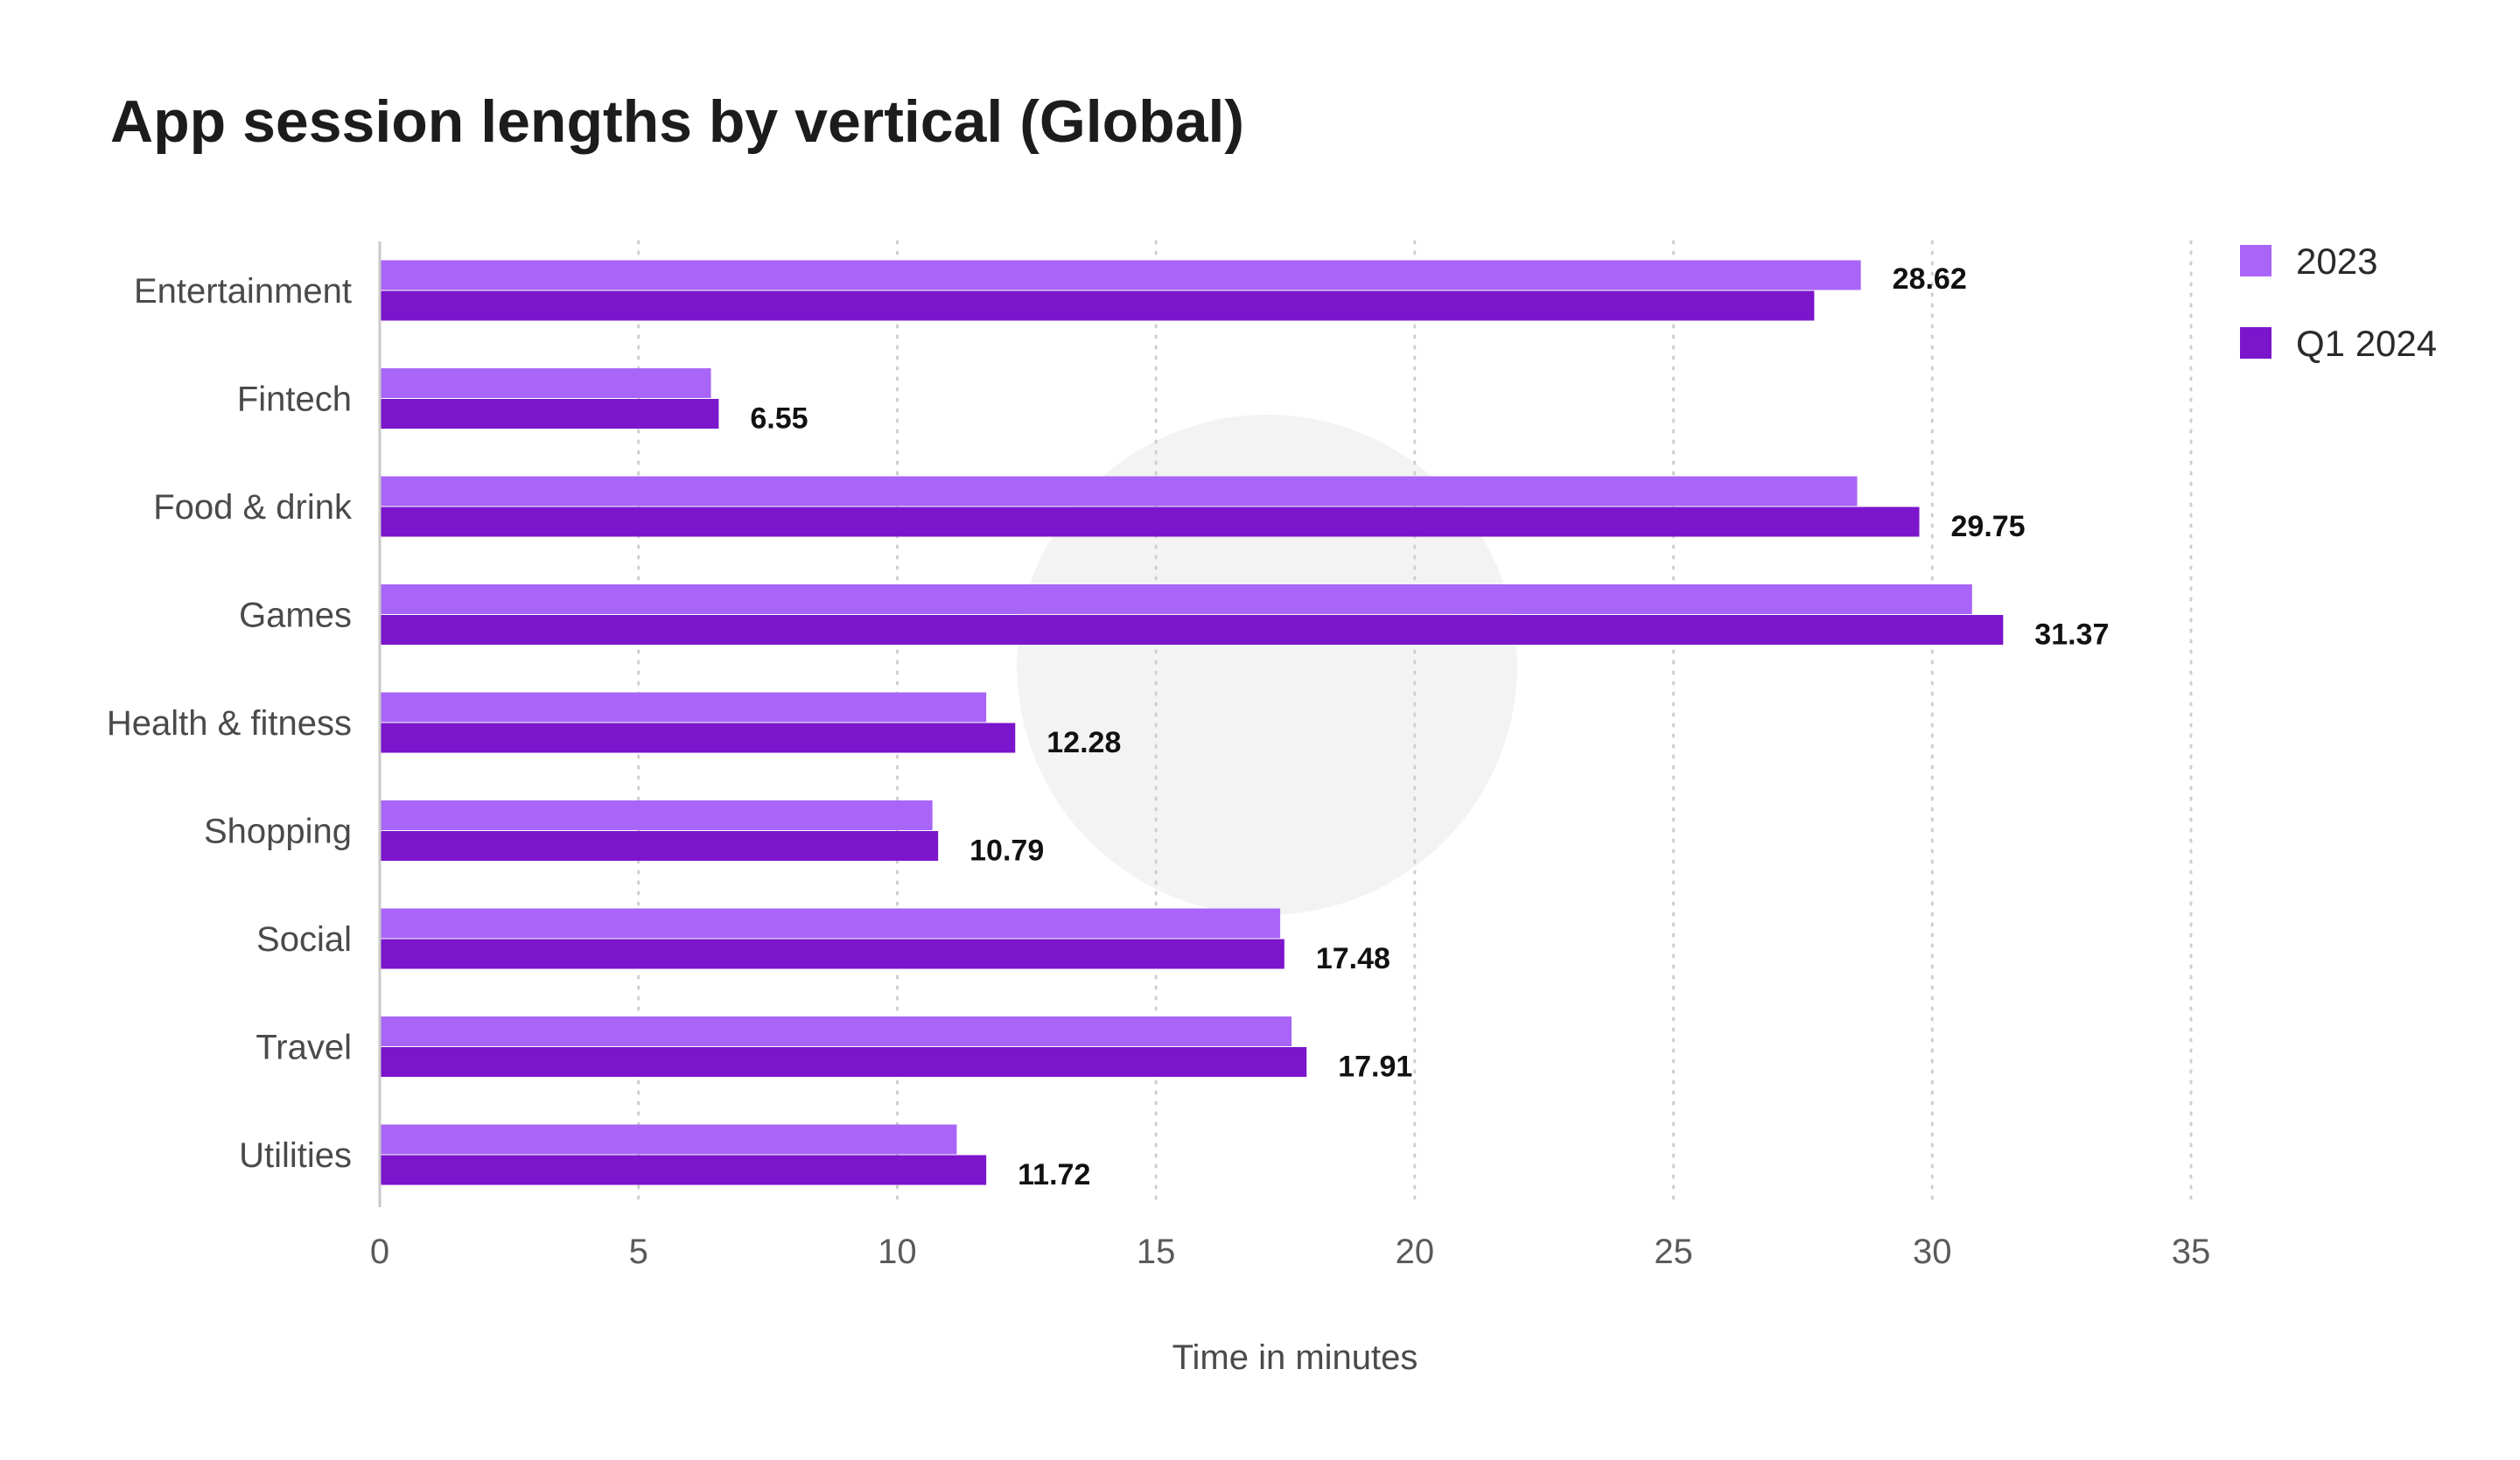 The image size is (2520, 1460). Describe the element at coordinates (897, 1252) in the screenshot. I see `x-tick-label: 10` at that location.